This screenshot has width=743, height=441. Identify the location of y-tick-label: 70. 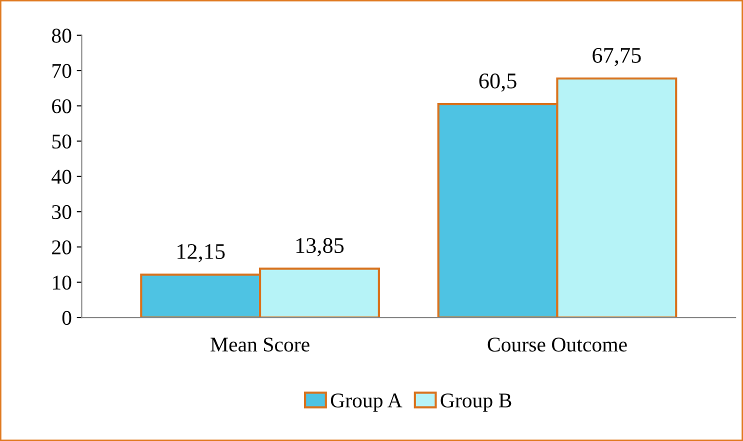
(62, 71).